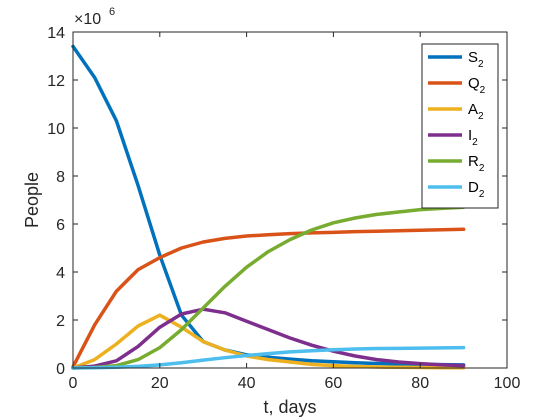  Describe the element at coordinates (56, 81) in the screenshot. I see `y-tick-label: 12` at that location.